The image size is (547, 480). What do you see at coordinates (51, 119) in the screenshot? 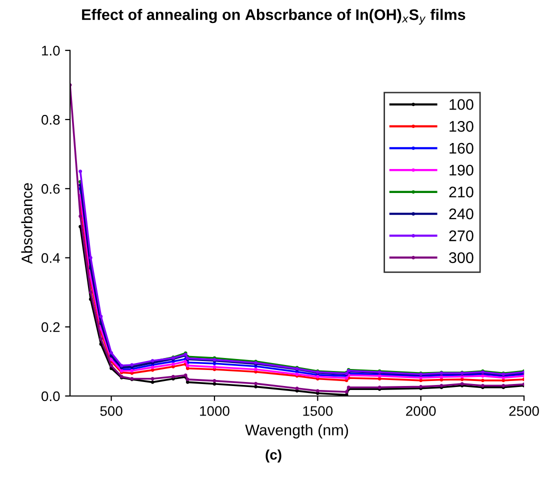
I see `y-tick-label: 0.8` at bounding box center [51, 119].